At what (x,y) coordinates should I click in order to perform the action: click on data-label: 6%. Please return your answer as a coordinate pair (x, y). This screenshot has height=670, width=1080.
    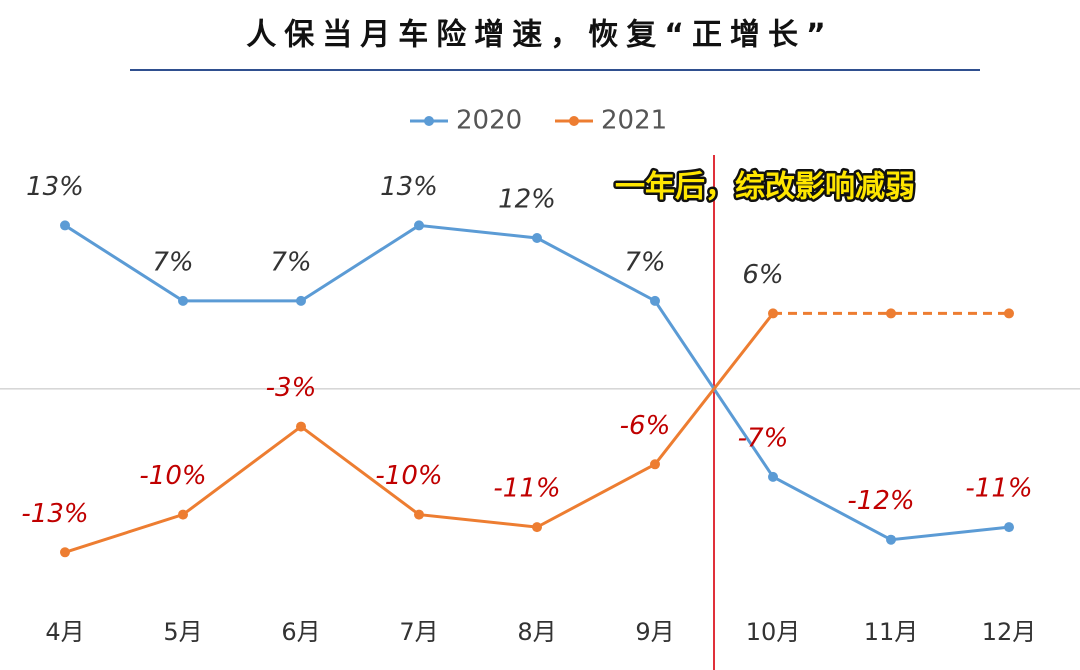
    Looking at the image, I should click on (762, 275).